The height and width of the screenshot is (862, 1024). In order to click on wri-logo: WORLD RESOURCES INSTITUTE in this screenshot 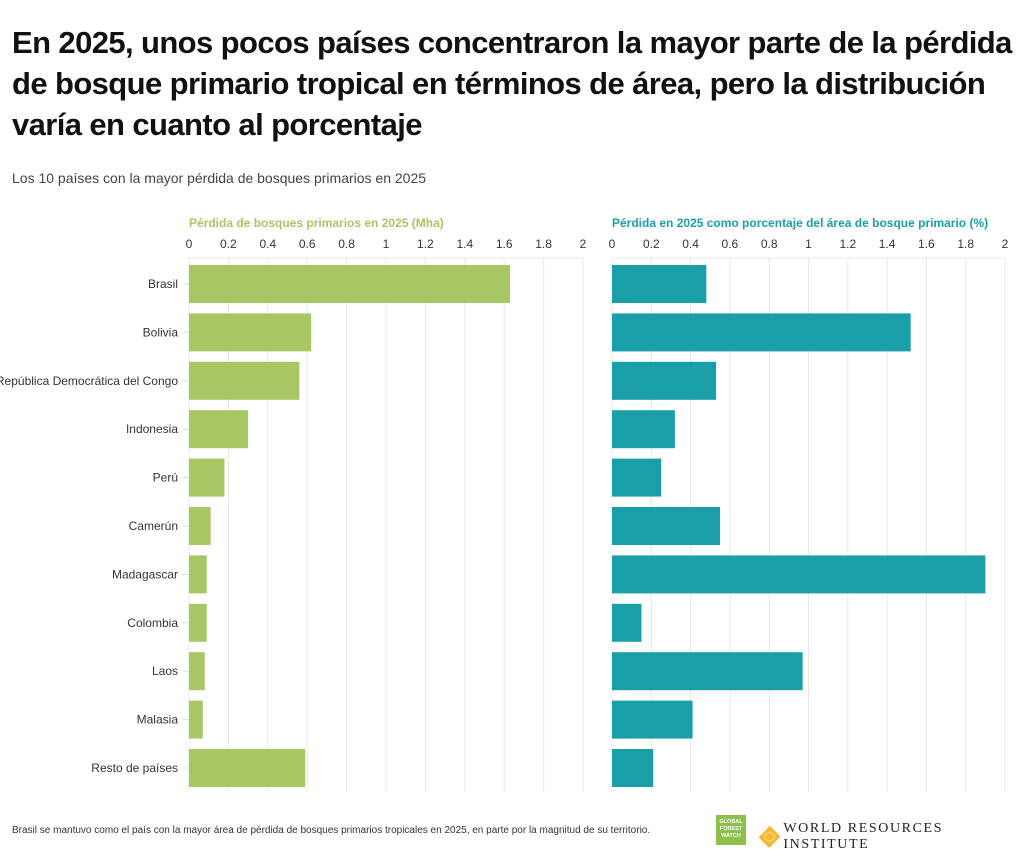, I will do `click(891, 837)`.